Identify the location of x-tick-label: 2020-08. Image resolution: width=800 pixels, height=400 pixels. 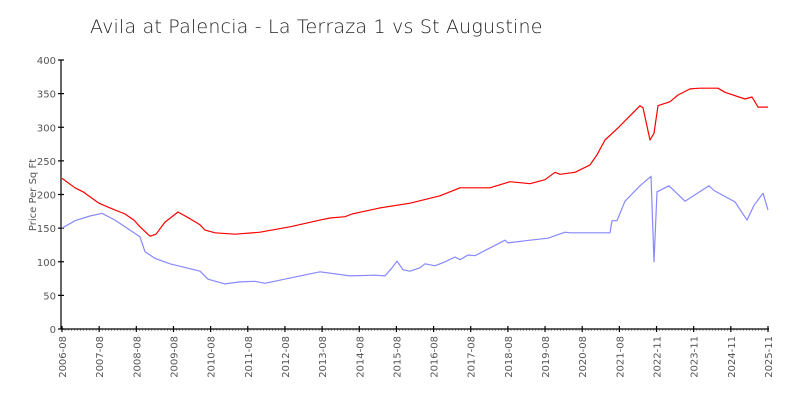
(583, 357).